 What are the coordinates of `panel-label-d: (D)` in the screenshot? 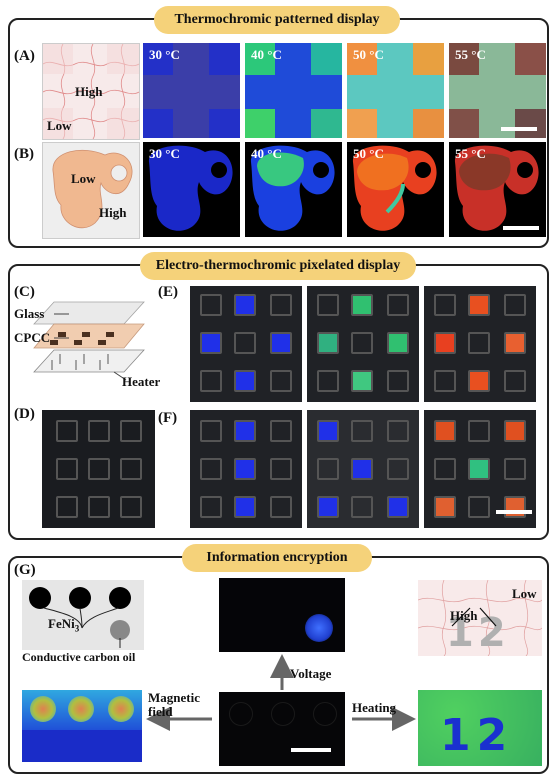 It's located at (24, 414).